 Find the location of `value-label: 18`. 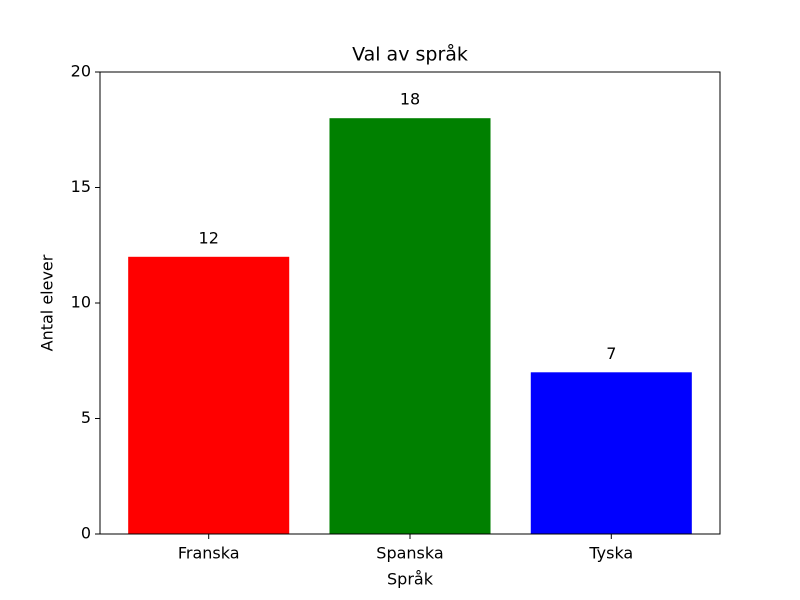

value-label: 18 is located at coordinates (410, 99).